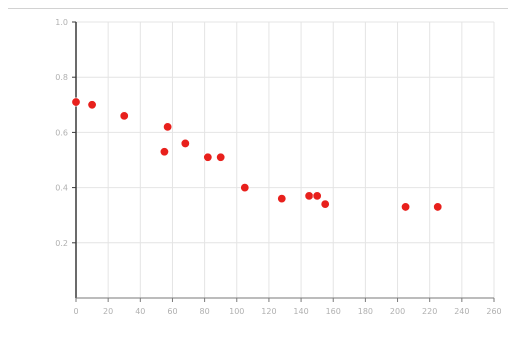  What do you see at coordinates (108, 311) in the screenshot?
I see `x-tick-label-1: 20` at bounding box center [108, 311].